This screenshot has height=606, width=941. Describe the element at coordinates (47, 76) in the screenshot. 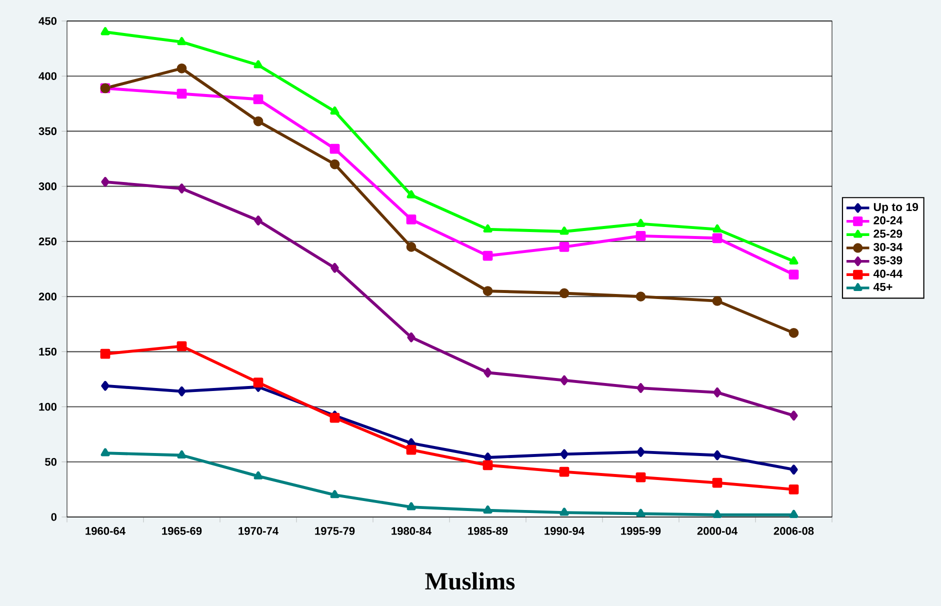

I see `y-tick-label: 400` at that location.